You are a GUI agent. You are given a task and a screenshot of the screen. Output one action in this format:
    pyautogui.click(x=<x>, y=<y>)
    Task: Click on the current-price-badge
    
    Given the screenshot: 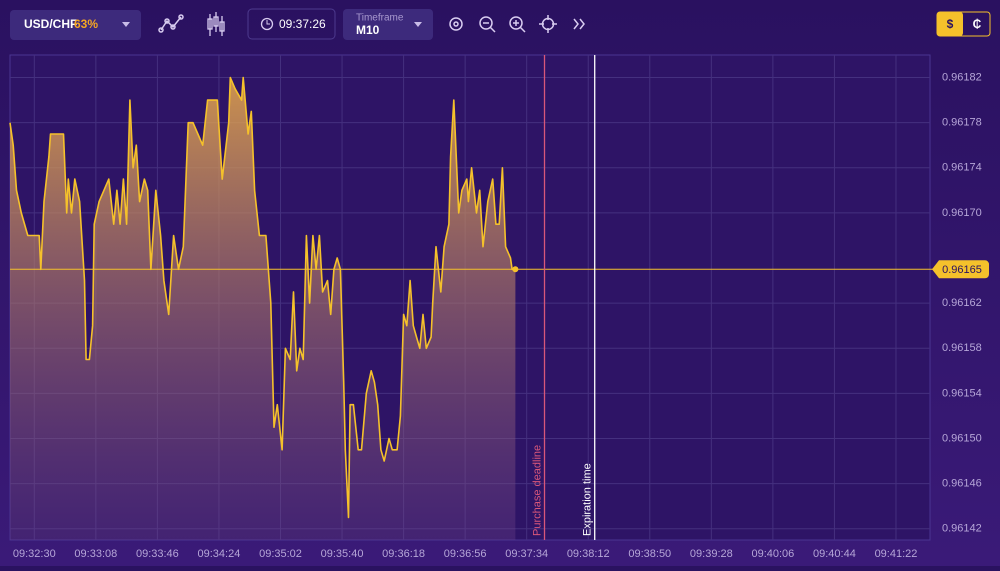 What is the action you would take?
    pyautogui.click(x=960, y=269)
    